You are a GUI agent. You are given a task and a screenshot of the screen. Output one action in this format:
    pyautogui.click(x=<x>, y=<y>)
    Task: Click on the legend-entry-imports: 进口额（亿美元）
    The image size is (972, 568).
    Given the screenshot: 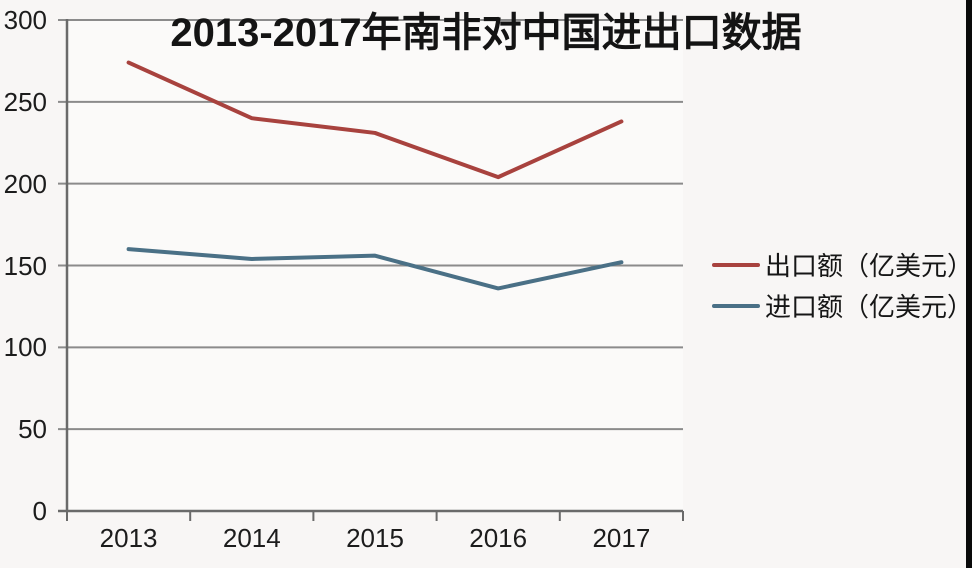 What is the action you would take?
    pyautogui.click(x=842, y=305)
    